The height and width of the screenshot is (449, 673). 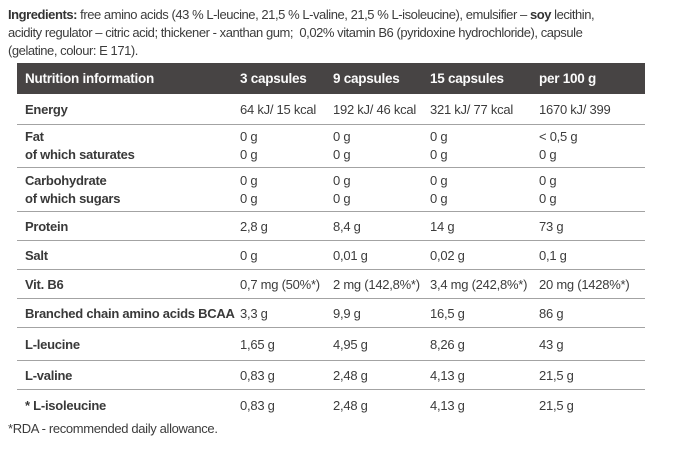 I want to click on header-9-capsules: 9 capsules, so click(x=366, y=78).